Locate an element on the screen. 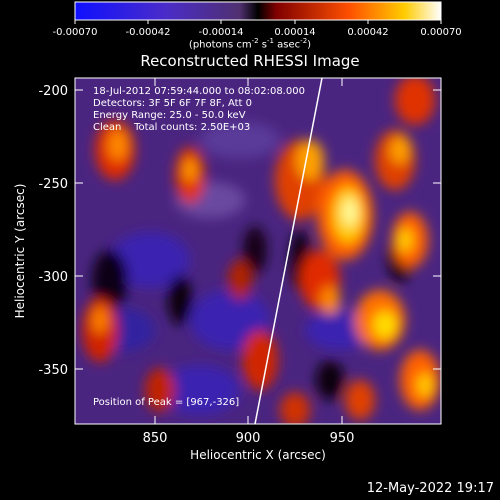 The image size is (500, 500). annotation-peak-position: Position of Peak = [967,-326] is located at coordinates (166, 402).